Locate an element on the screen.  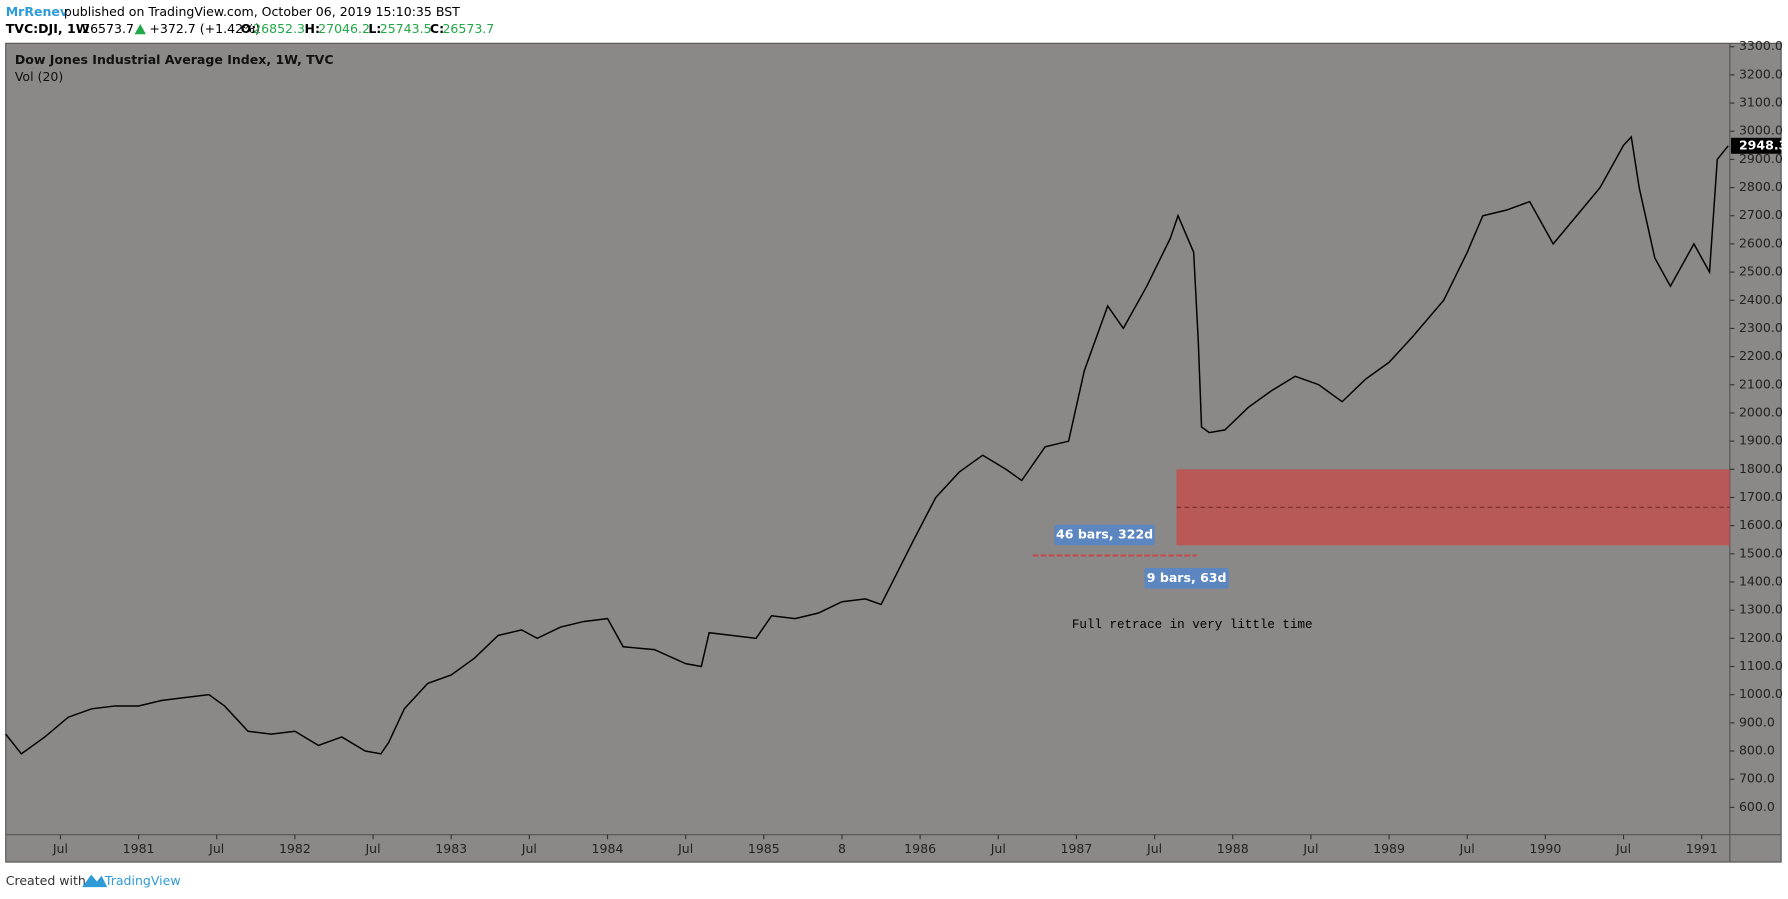
y-tick-label: 2300.0 is located at coordinates (1761, 327).